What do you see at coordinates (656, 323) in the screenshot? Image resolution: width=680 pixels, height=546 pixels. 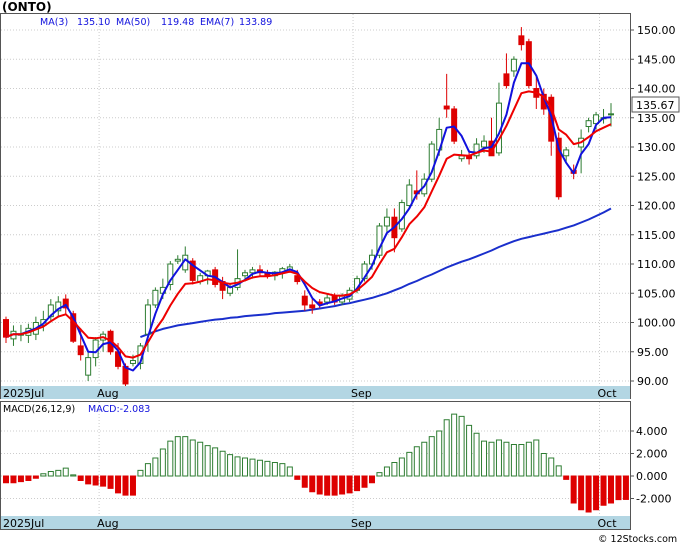 I see `price-tick-label: 100.00` at bounding box center [656, 323].